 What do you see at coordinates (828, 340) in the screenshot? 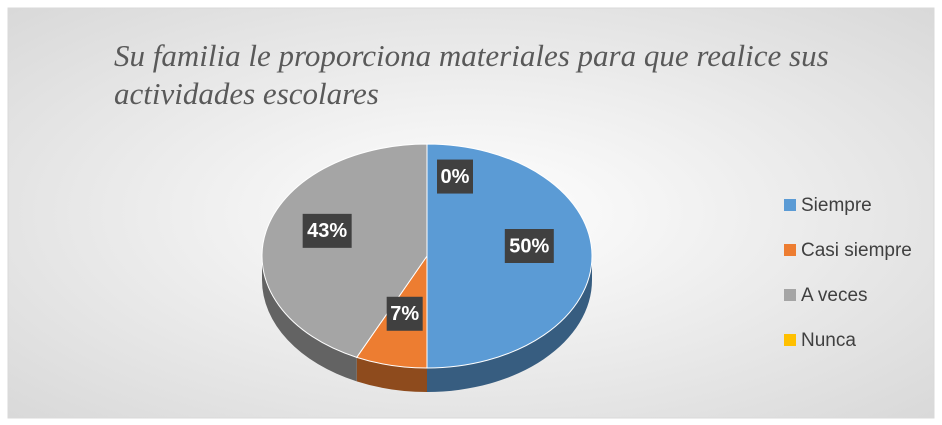
I see `legend-label: Nunca` at bounding box center [828, 340].